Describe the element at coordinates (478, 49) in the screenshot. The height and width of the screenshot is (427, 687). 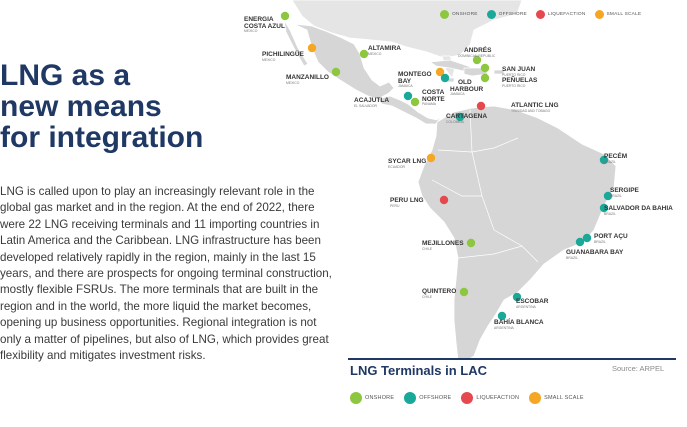
I see `terminal-label: ANDRÉS` at that location.